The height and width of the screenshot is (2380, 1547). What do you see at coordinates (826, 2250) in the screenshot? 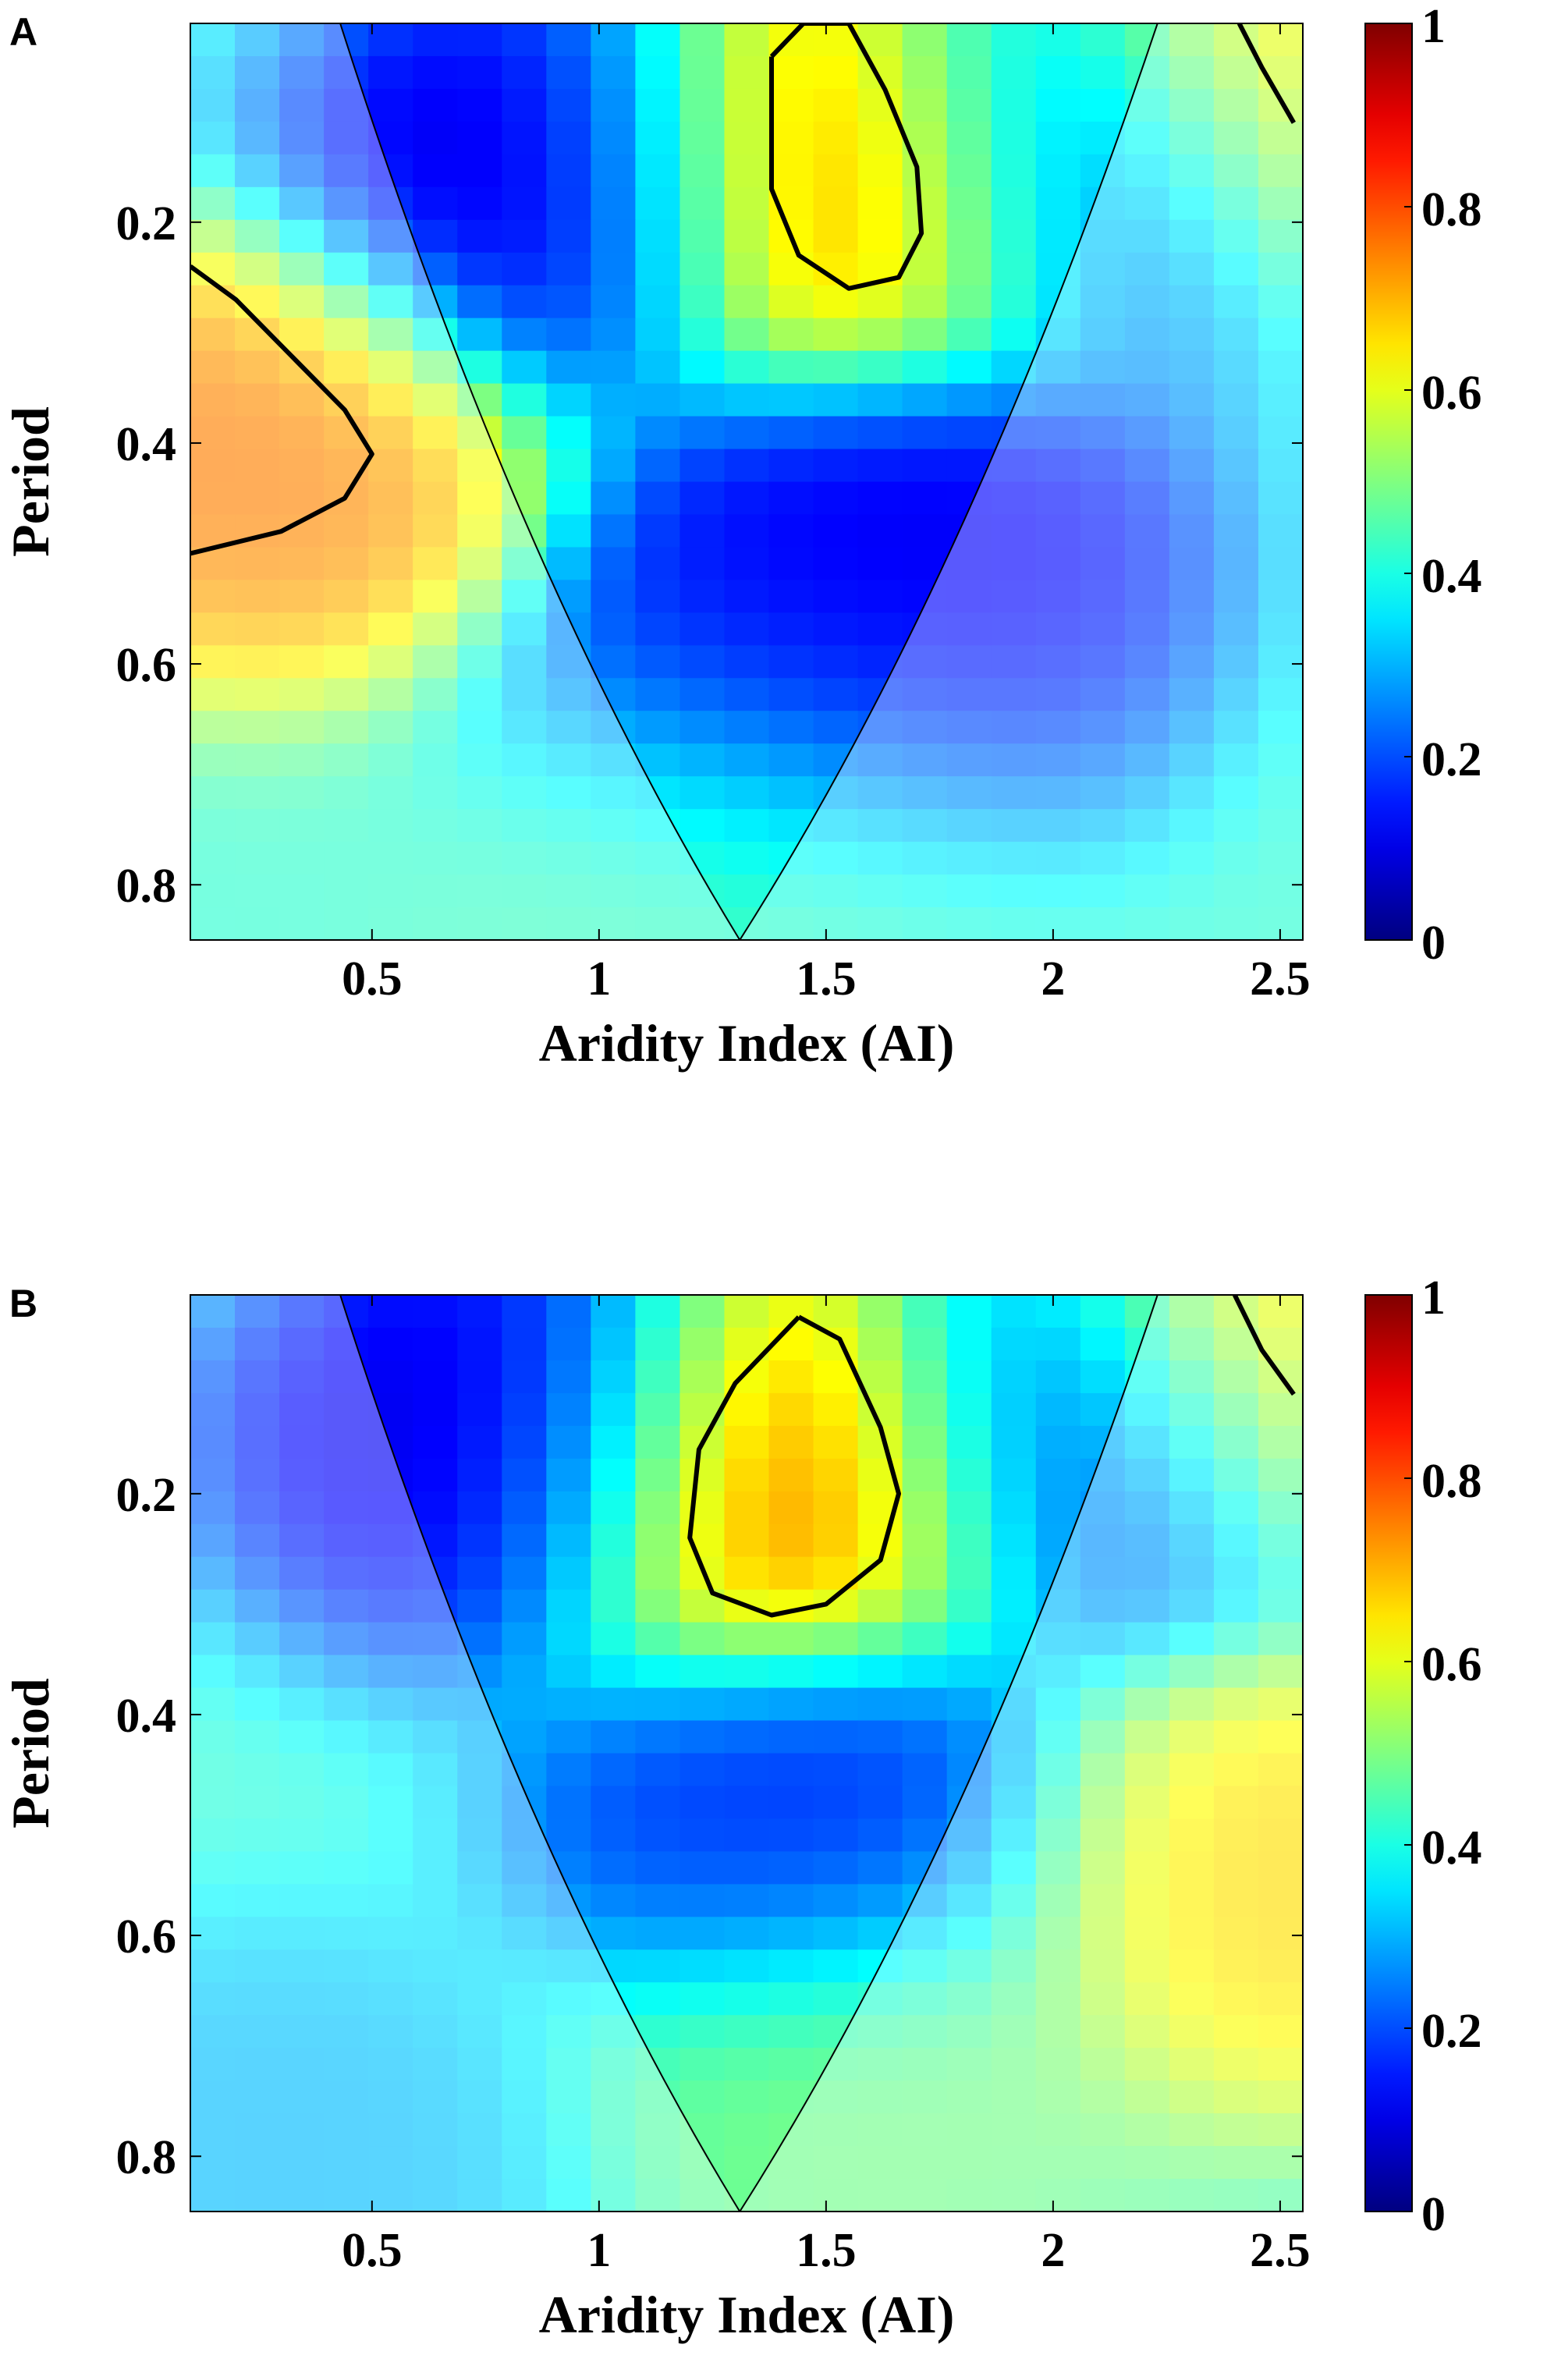
I see `x-tick-label: 1.5` at bounding box center [826, 2250].